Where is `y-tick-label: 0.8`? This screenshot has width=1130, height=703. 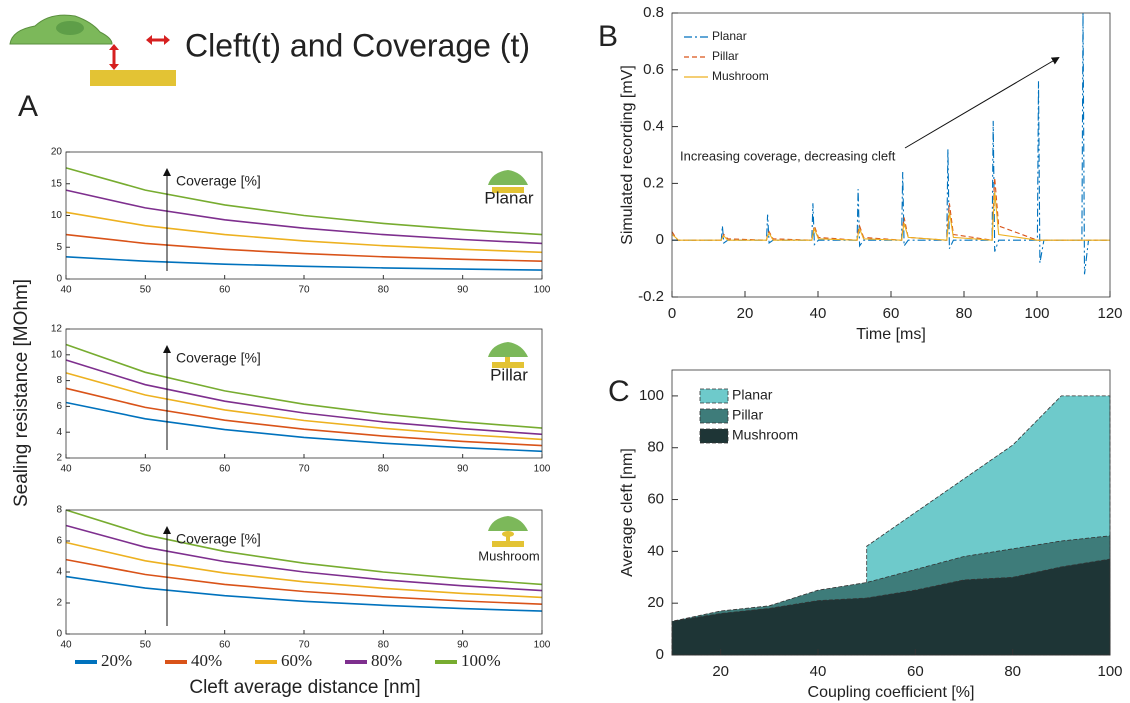
y-tick-label: 0.8 is located at coordinates (653, 12).